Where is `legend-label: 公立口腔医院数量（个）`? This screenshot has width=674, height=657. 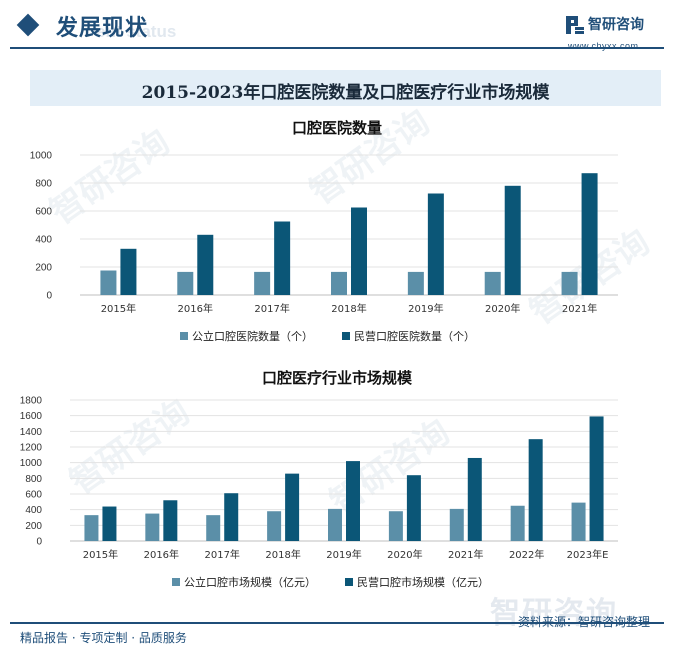
legend-label: 公立口腔医院数量（个） is located at coordinates (252, 336).